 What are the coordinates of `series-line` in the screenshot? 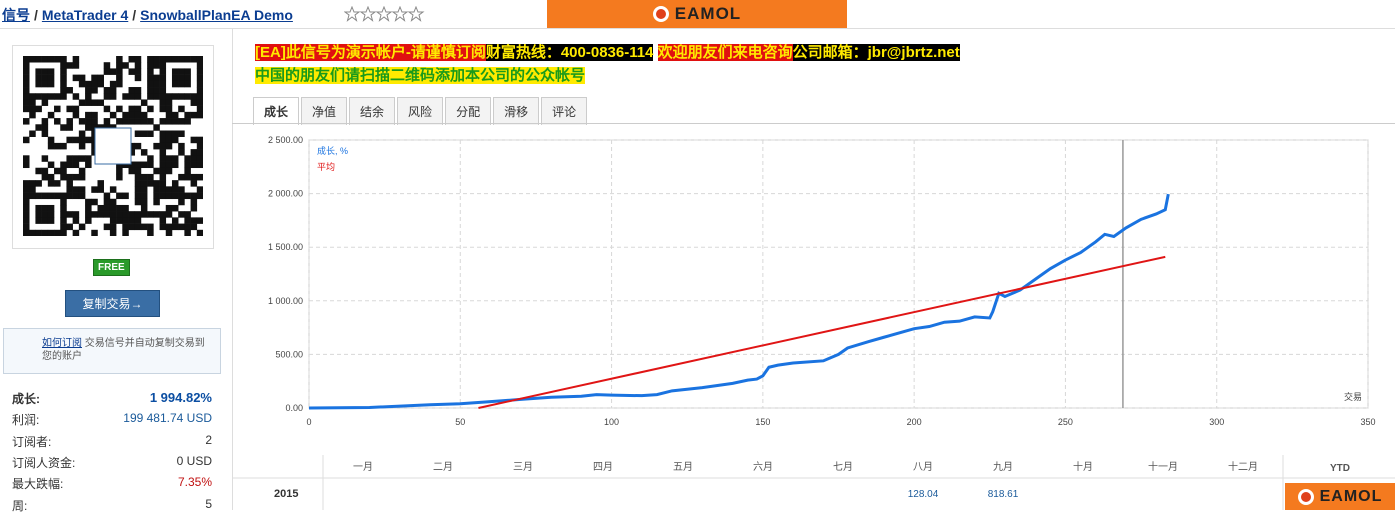 It's located at (822, 332).